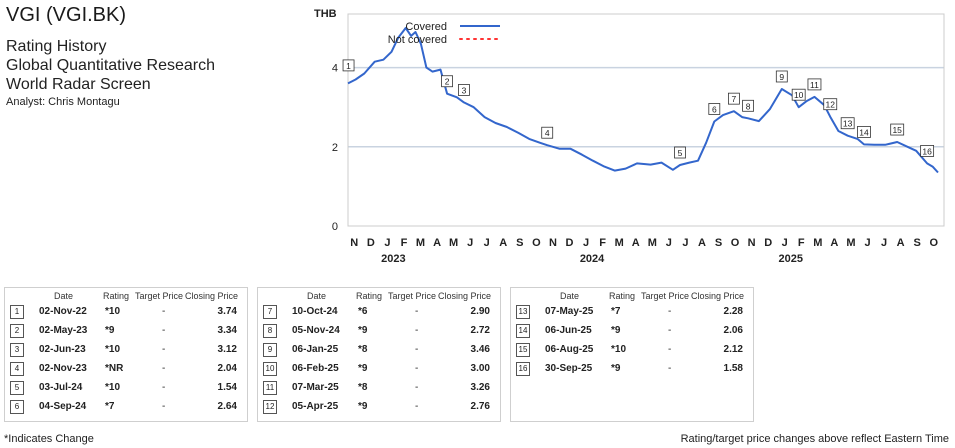 The image size is (955, 448). I want to click on row-number: 4, so click(17, 369).